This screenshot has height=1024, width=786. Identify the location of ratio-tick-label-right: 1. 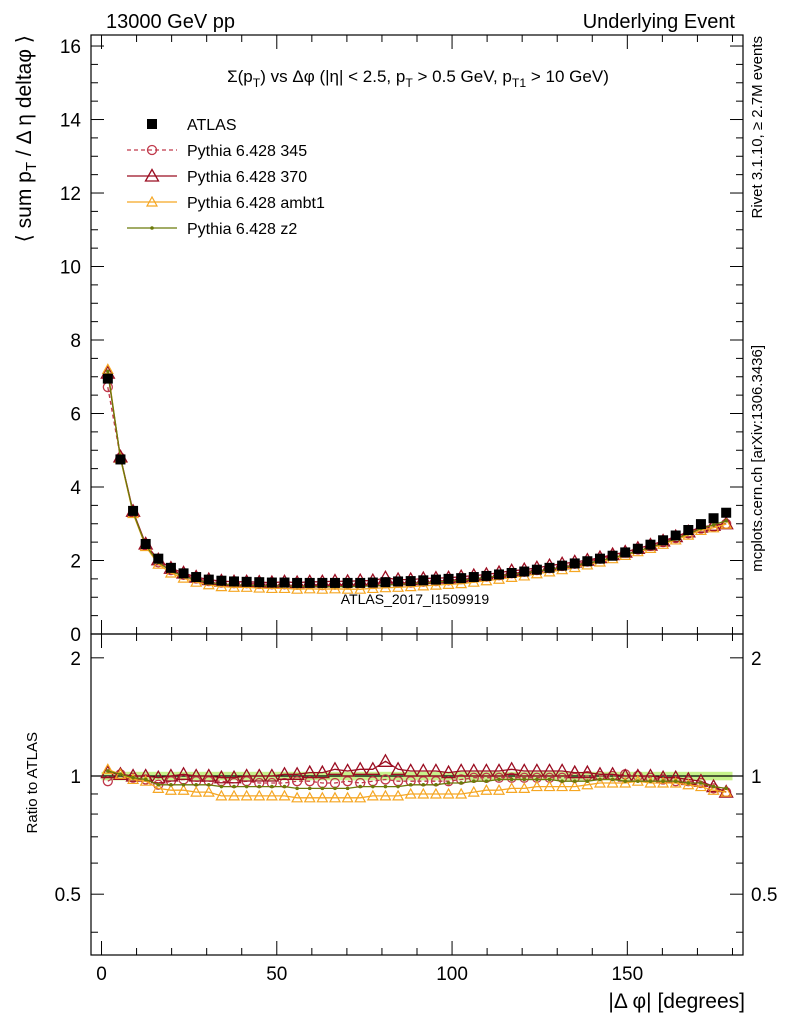
(756, 777).